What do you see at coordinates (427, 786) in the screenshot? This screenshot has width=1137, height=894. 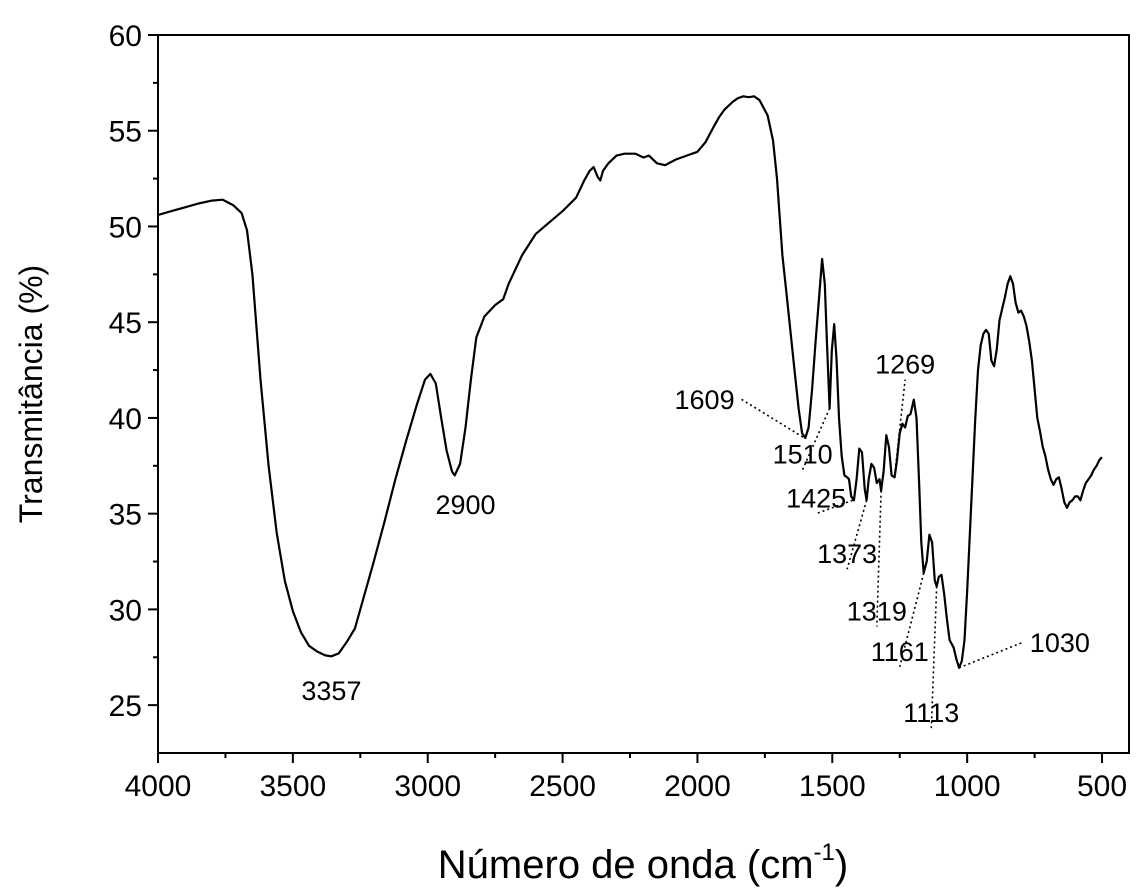 I see `x-tick-label: 3000` at bounding box center [427, 786].